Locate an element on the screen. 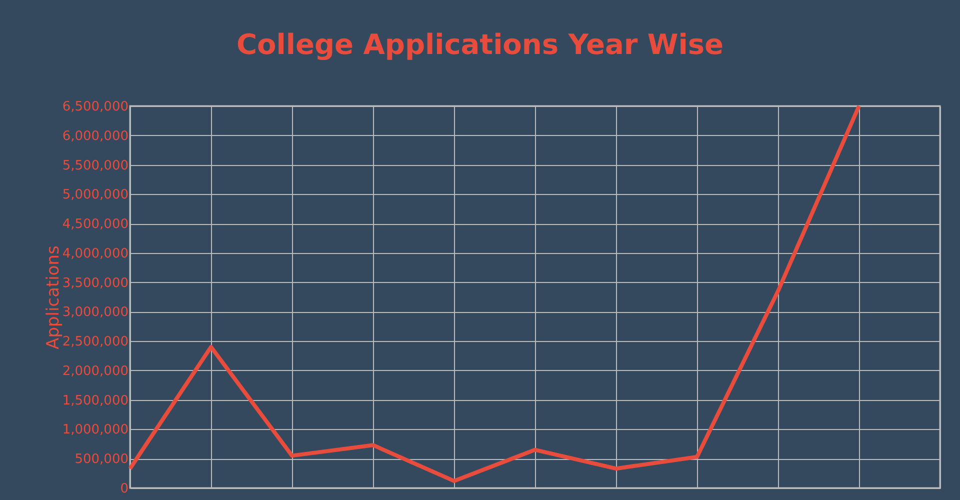 The height and width of the screenshot is (500, 960). y-tick-label: 4,500,000 is located at coordinates (95, 224).